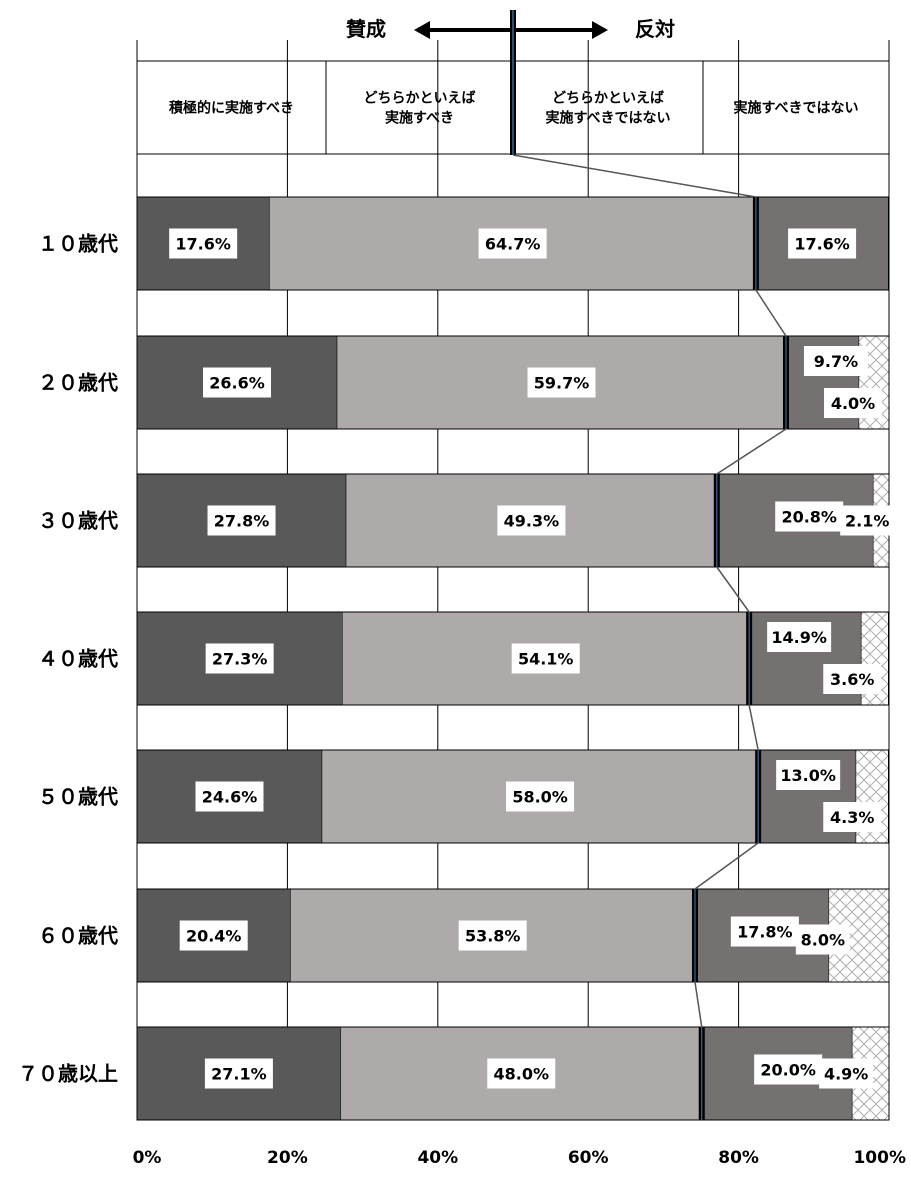 This screenshot has width=911, height=1178. Describe the element at coordinates (78, 244) in the screenshot. I see `category-label: １０歳代` at that location.